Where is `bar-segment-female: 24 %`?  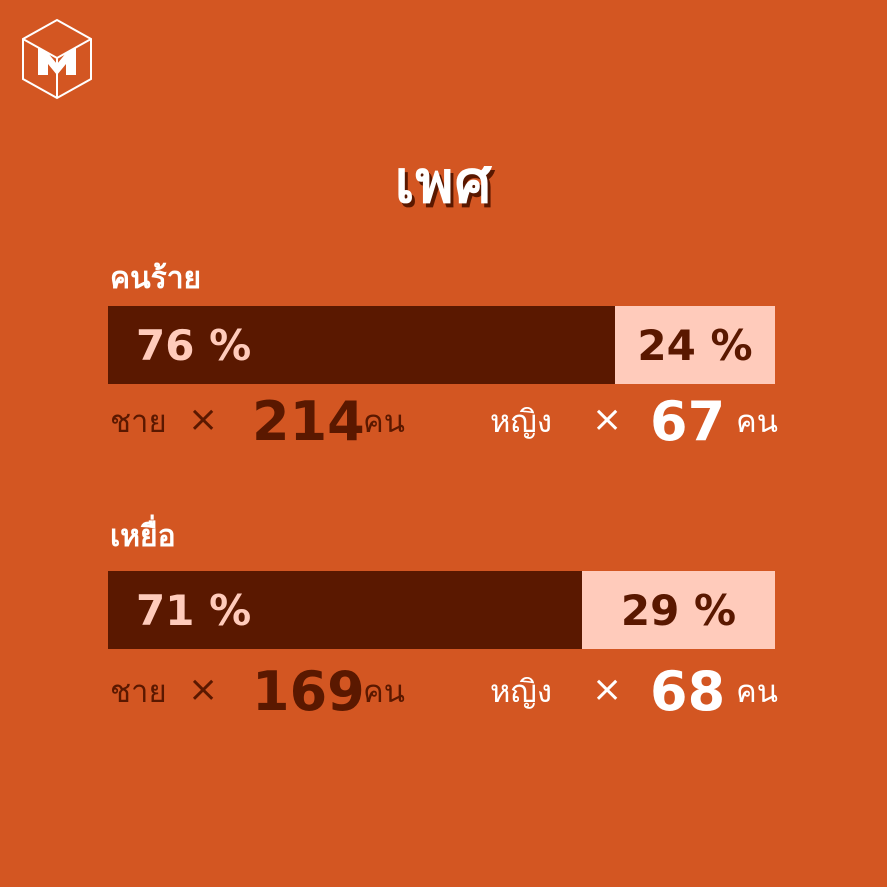 bar-segment-female: 24 % is located at coordinates (695, 345).